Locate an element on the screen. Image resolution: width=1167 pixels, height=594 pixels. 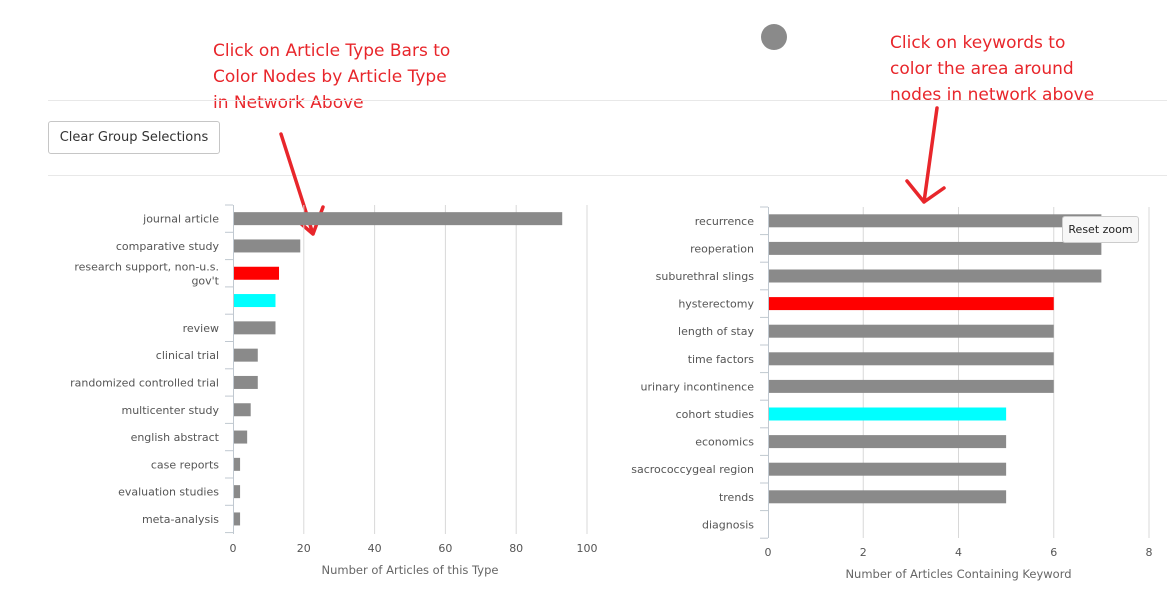
keyword-category-label: length of stay is located at coordinates (716, 331).